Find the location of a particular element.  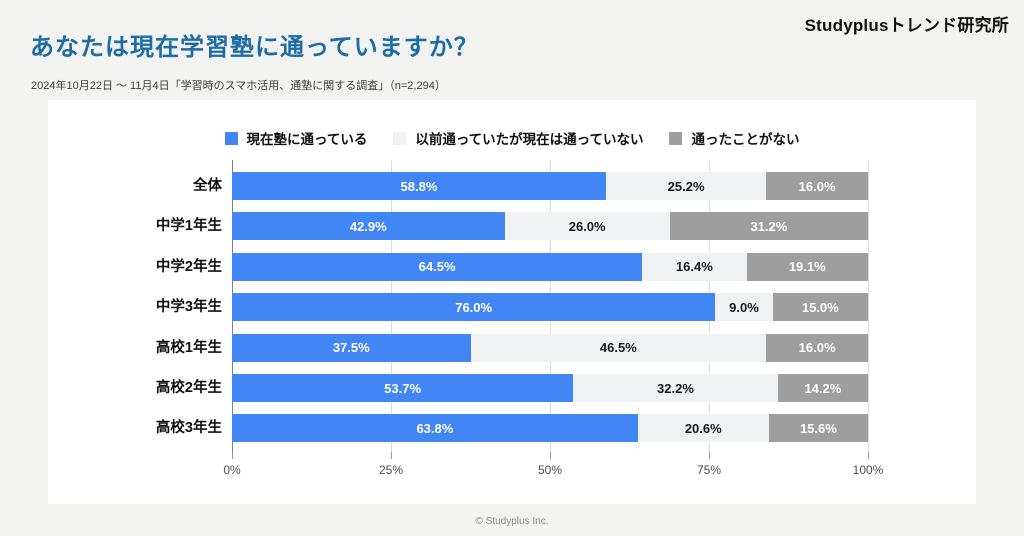

bar-value-label: 25.2% is located at coordinates (686, 186).